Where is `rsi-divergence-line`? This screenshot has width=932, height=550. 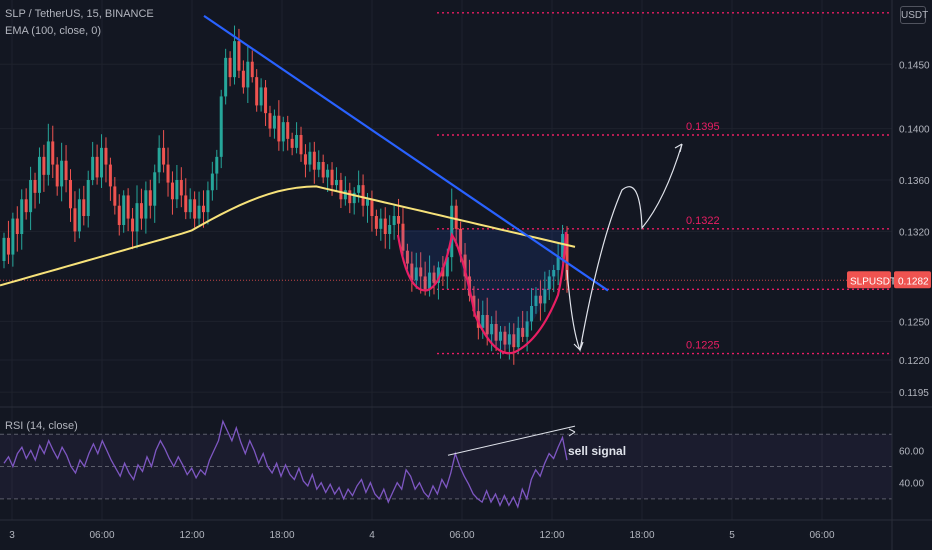
rsi-divergence-line is located at coordinates (511, 440).